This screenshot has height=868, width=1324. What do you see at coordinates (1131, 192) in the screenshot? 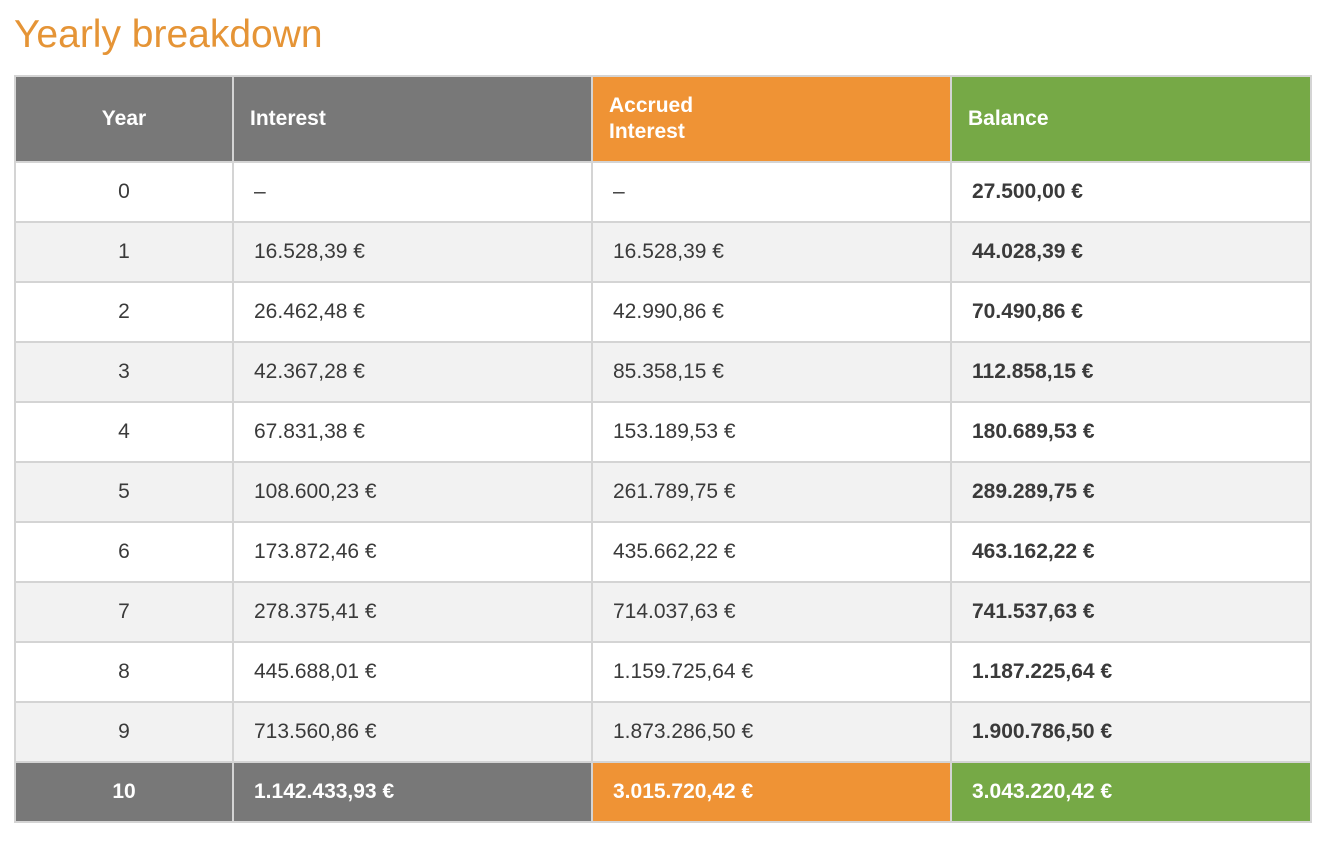
I see `balance-cell: 27.500,00 €` at bounding box center [1131, 192].